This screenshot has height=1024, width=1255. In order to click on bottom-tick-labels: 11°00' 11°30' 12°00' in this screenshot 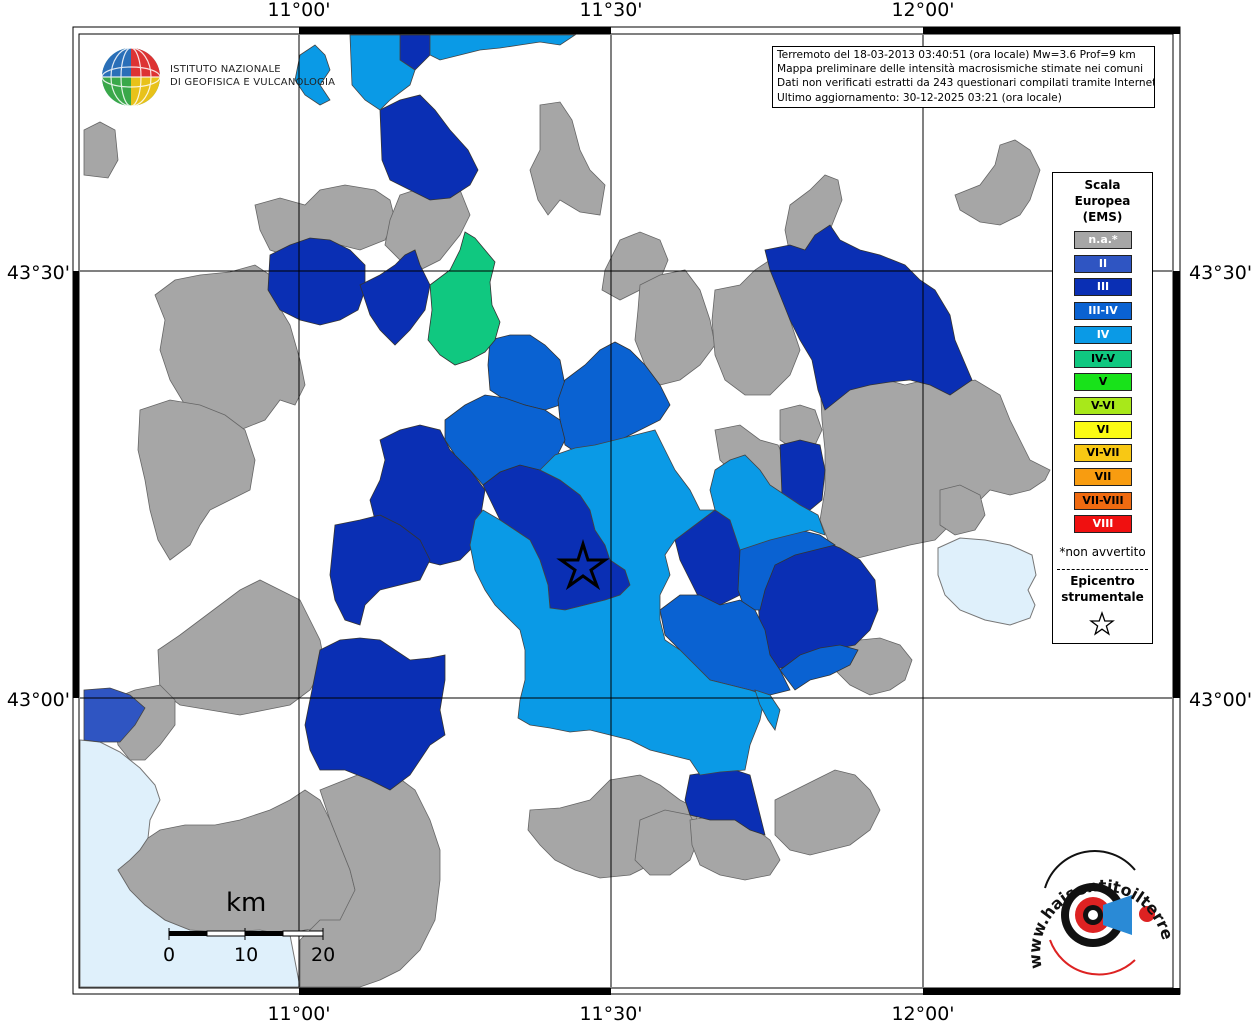, I will do `click(610, 1013)`.